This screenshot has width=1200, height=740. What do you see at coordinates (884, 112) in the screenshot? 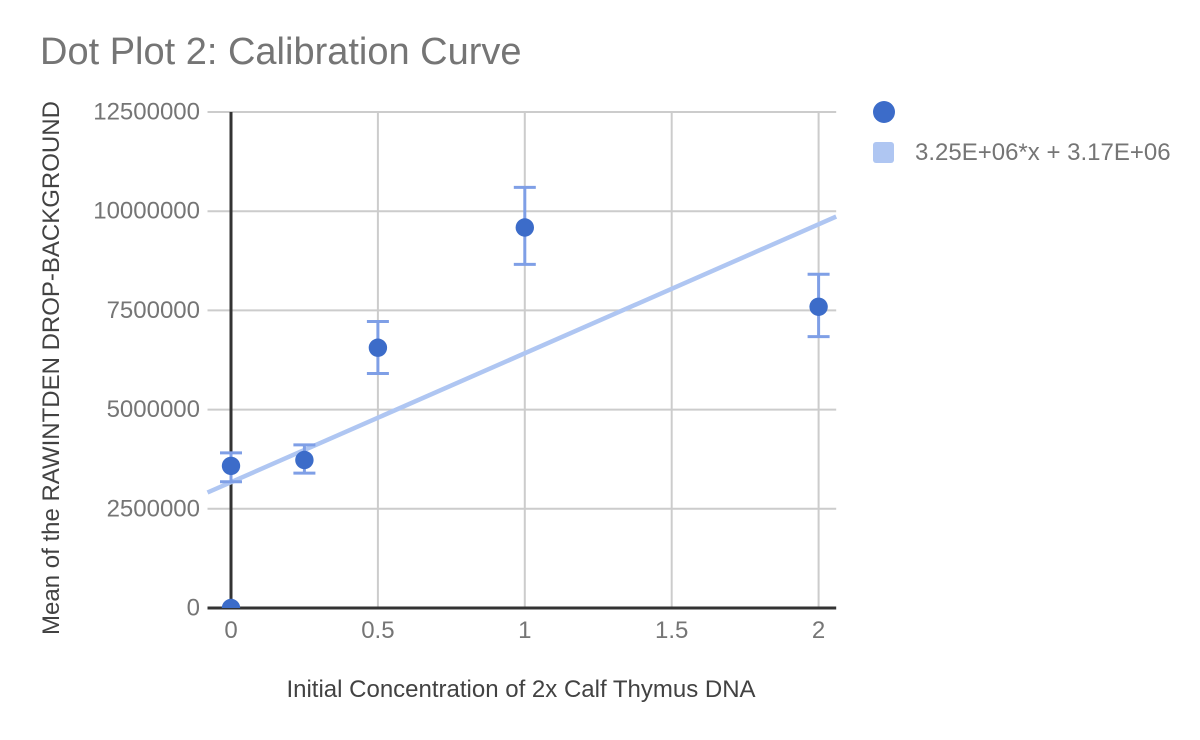
I see `legend-series-marker-icon` at bounding box center [884, 112].